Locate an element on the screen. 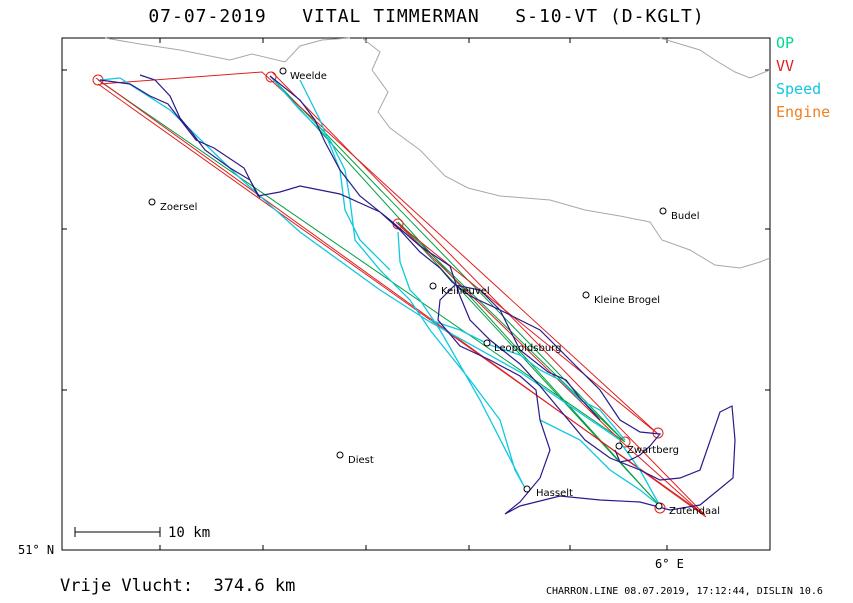  longitude-label: 6° E is located at coordinates (669, 564).